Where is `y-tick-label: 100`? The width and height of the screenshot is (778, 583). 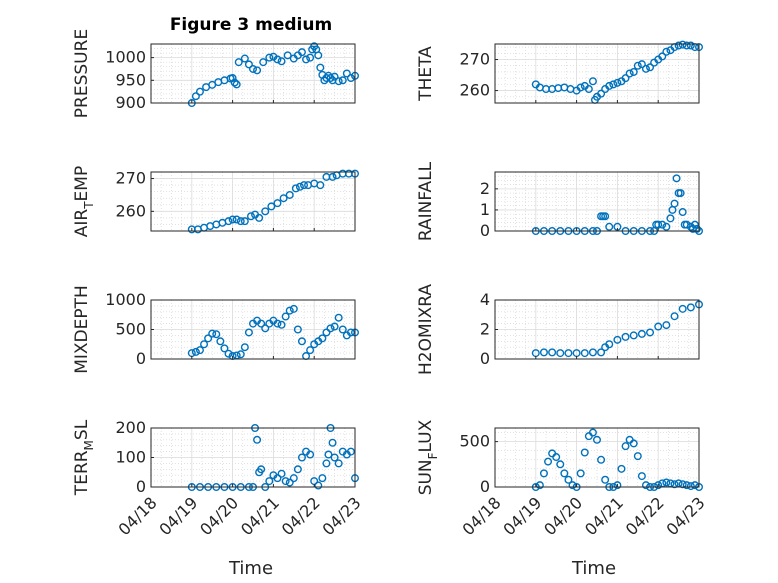
y-tick-label: 100 is located at coordinates (130, 457).